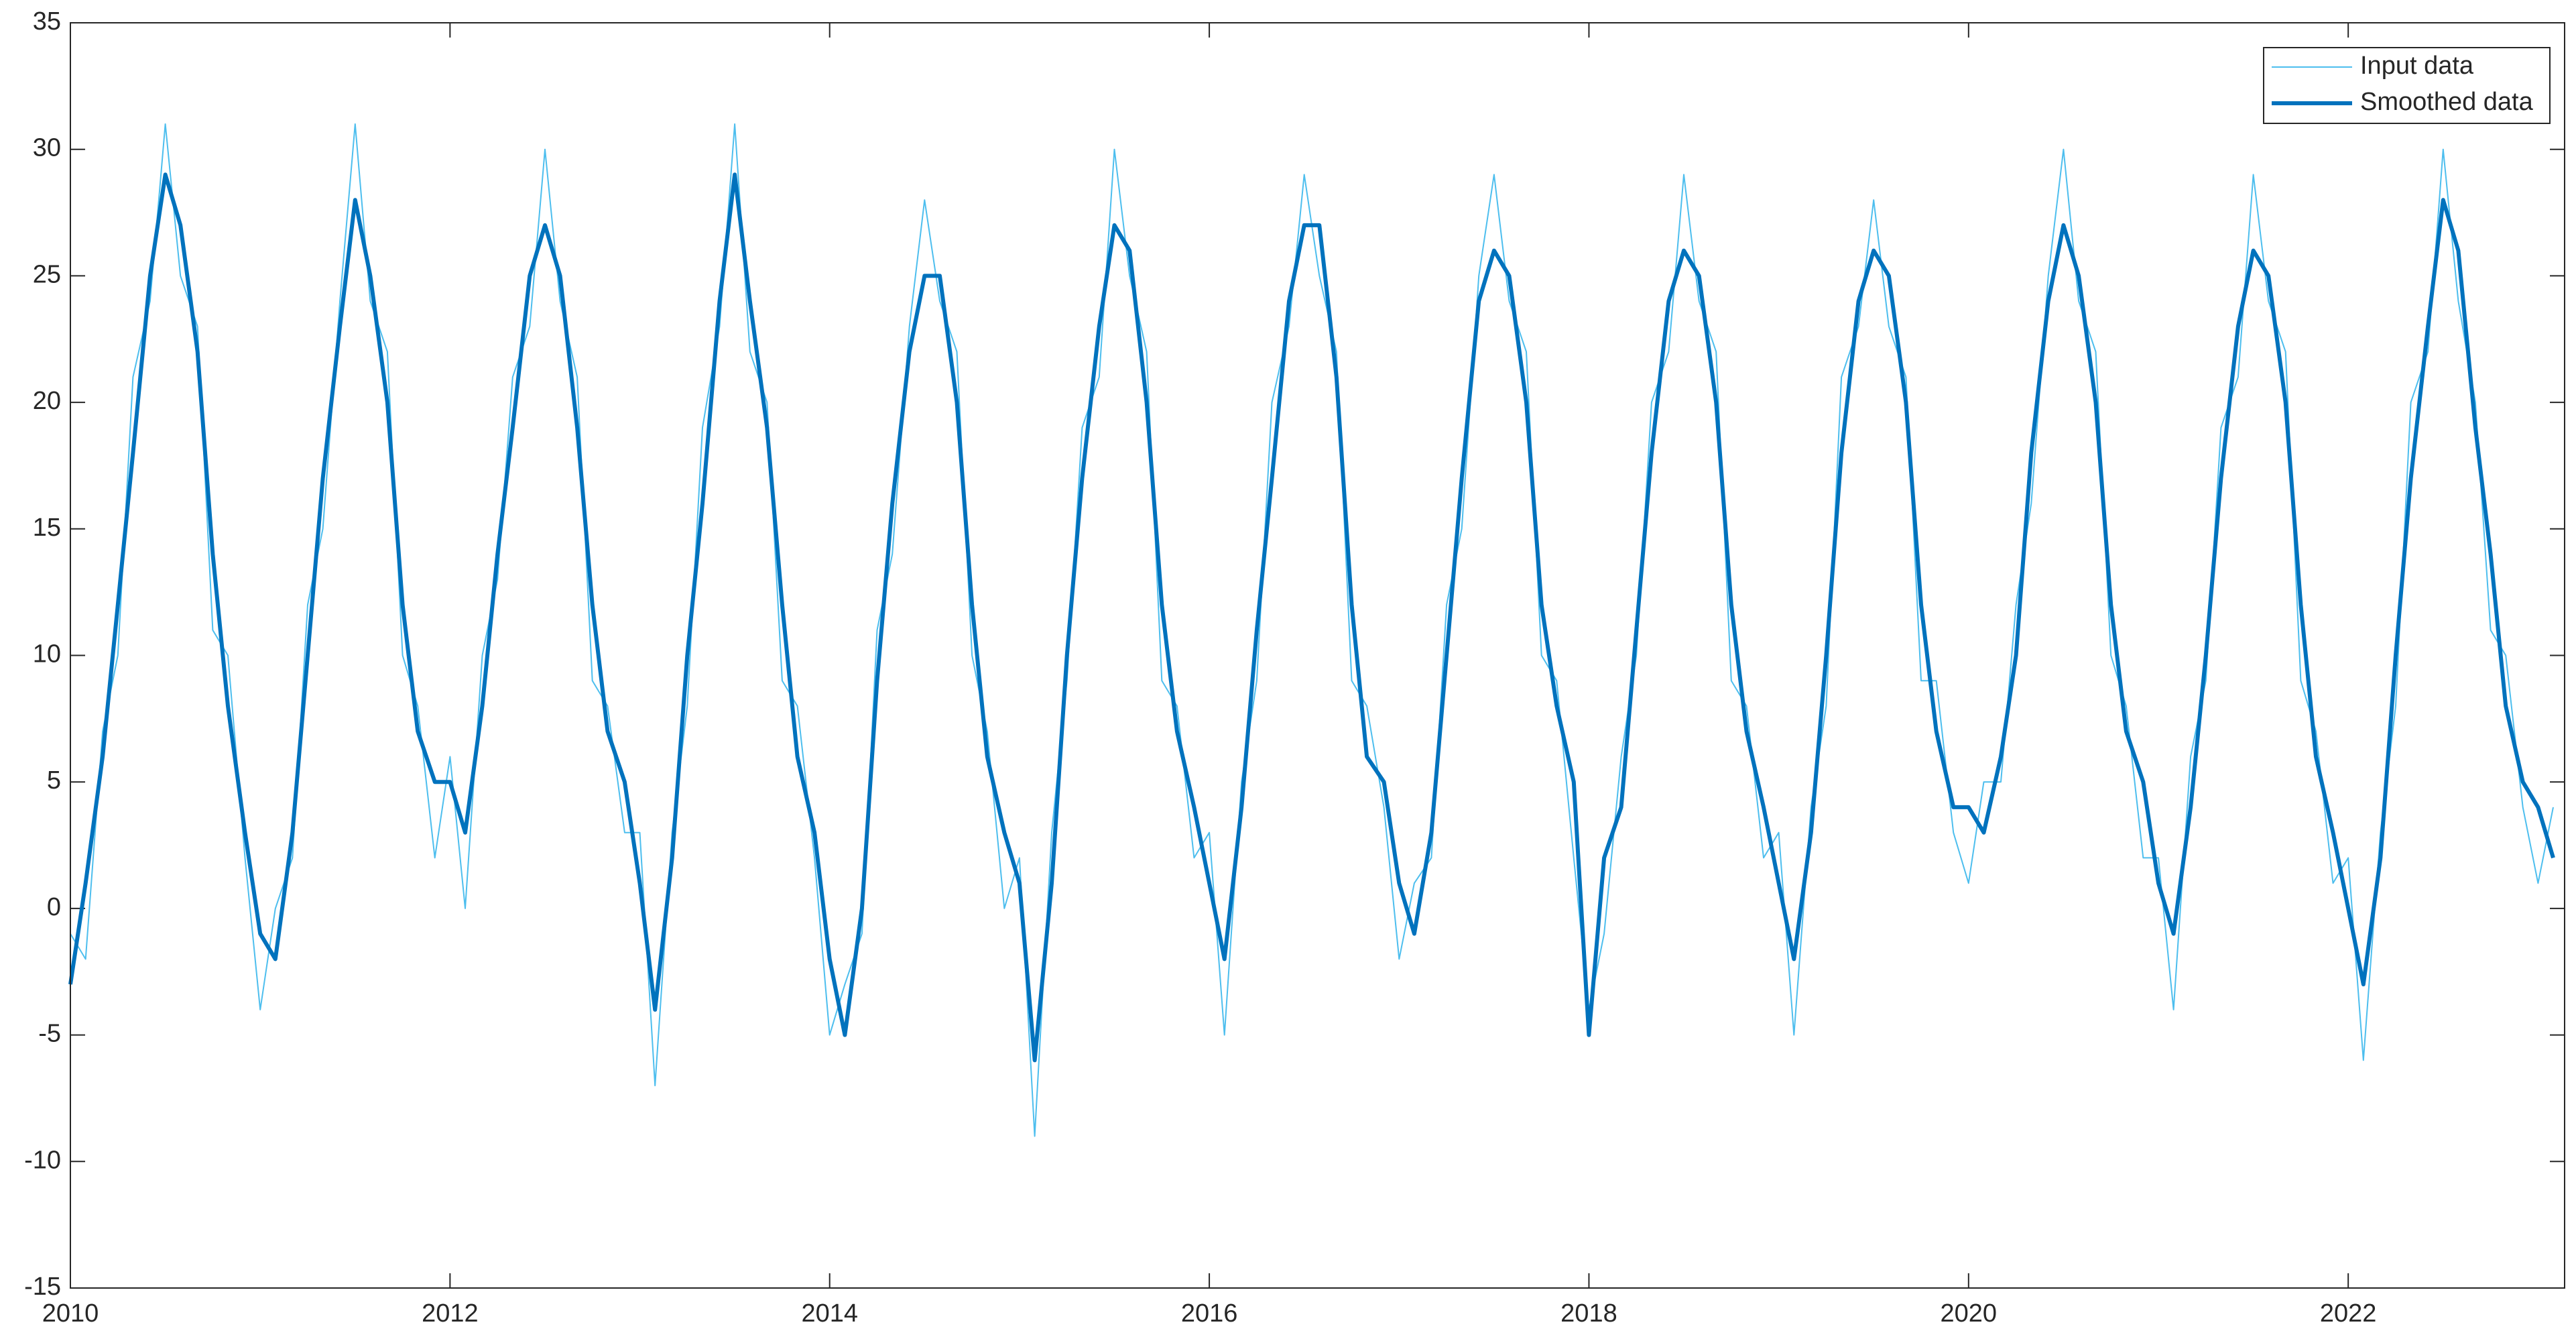  What do you see at coordinates (830, 1313) in the screenshot?
I see `x-tick-label: 2014` at bounding box center [830, 1313].